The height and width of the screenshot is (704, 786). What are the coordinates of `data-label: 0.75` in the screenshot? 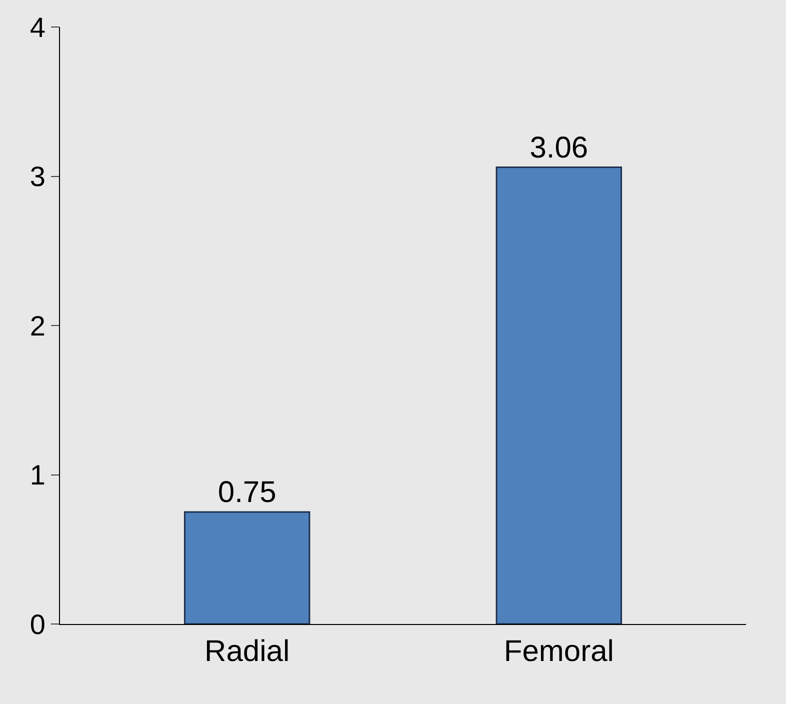 It's located at (247, 493).